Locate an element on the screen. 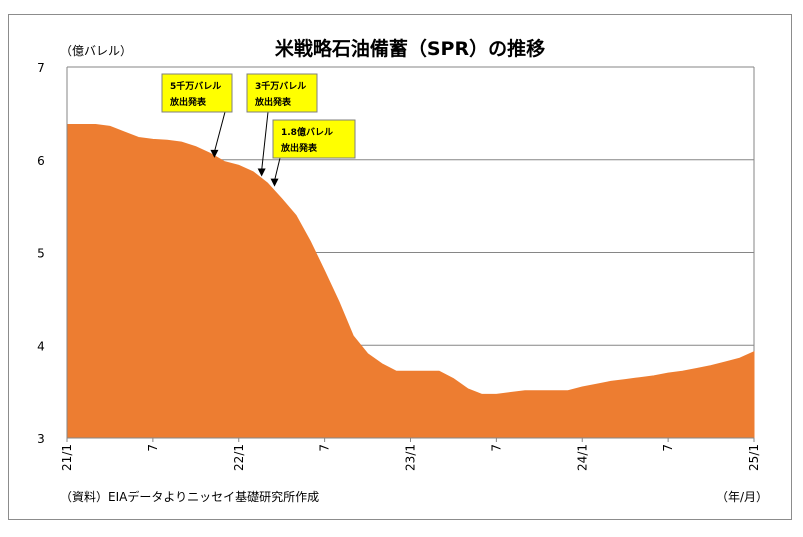 The image size is (803, 537). annotation-line1-0: 5千万バレル is located at coordinates (195, 86).